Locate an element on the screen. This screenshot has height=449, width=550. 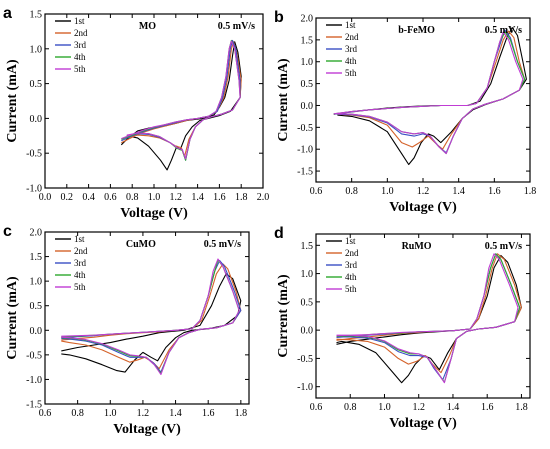
x-tick-label: 2.0 is located at coordinates (263, 197).